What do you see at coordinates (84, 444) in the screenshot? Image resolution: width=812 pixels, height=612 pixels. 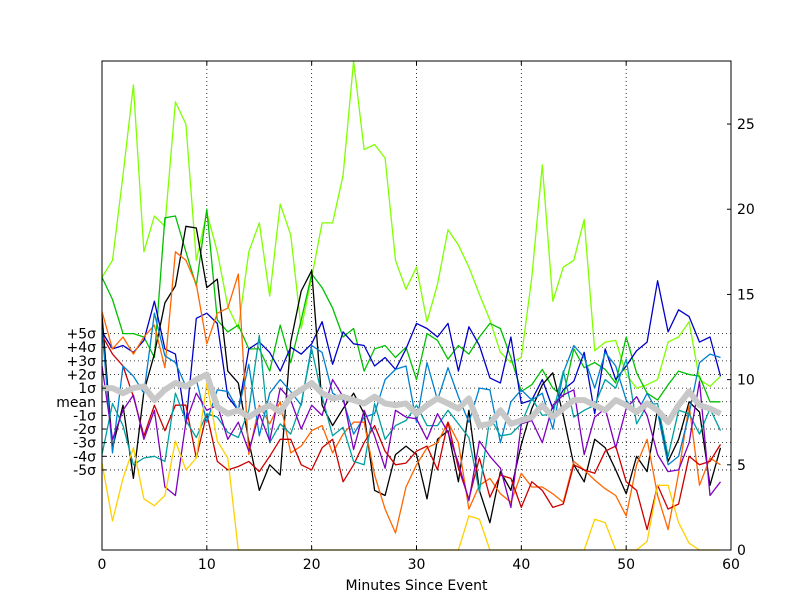 I see `left-y-tick-label: -3σ` at bounding box center [84, 444].